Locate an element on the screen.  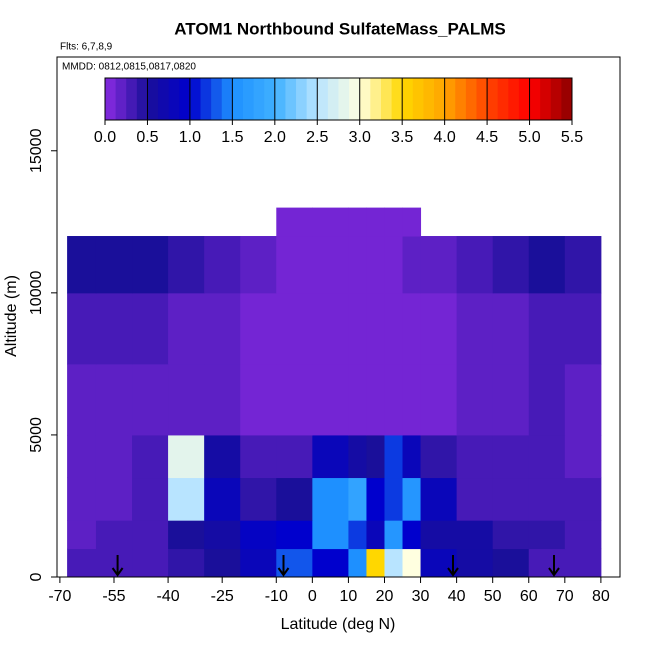
y-tick-label: 15000 is located at coordinates (36, 150).